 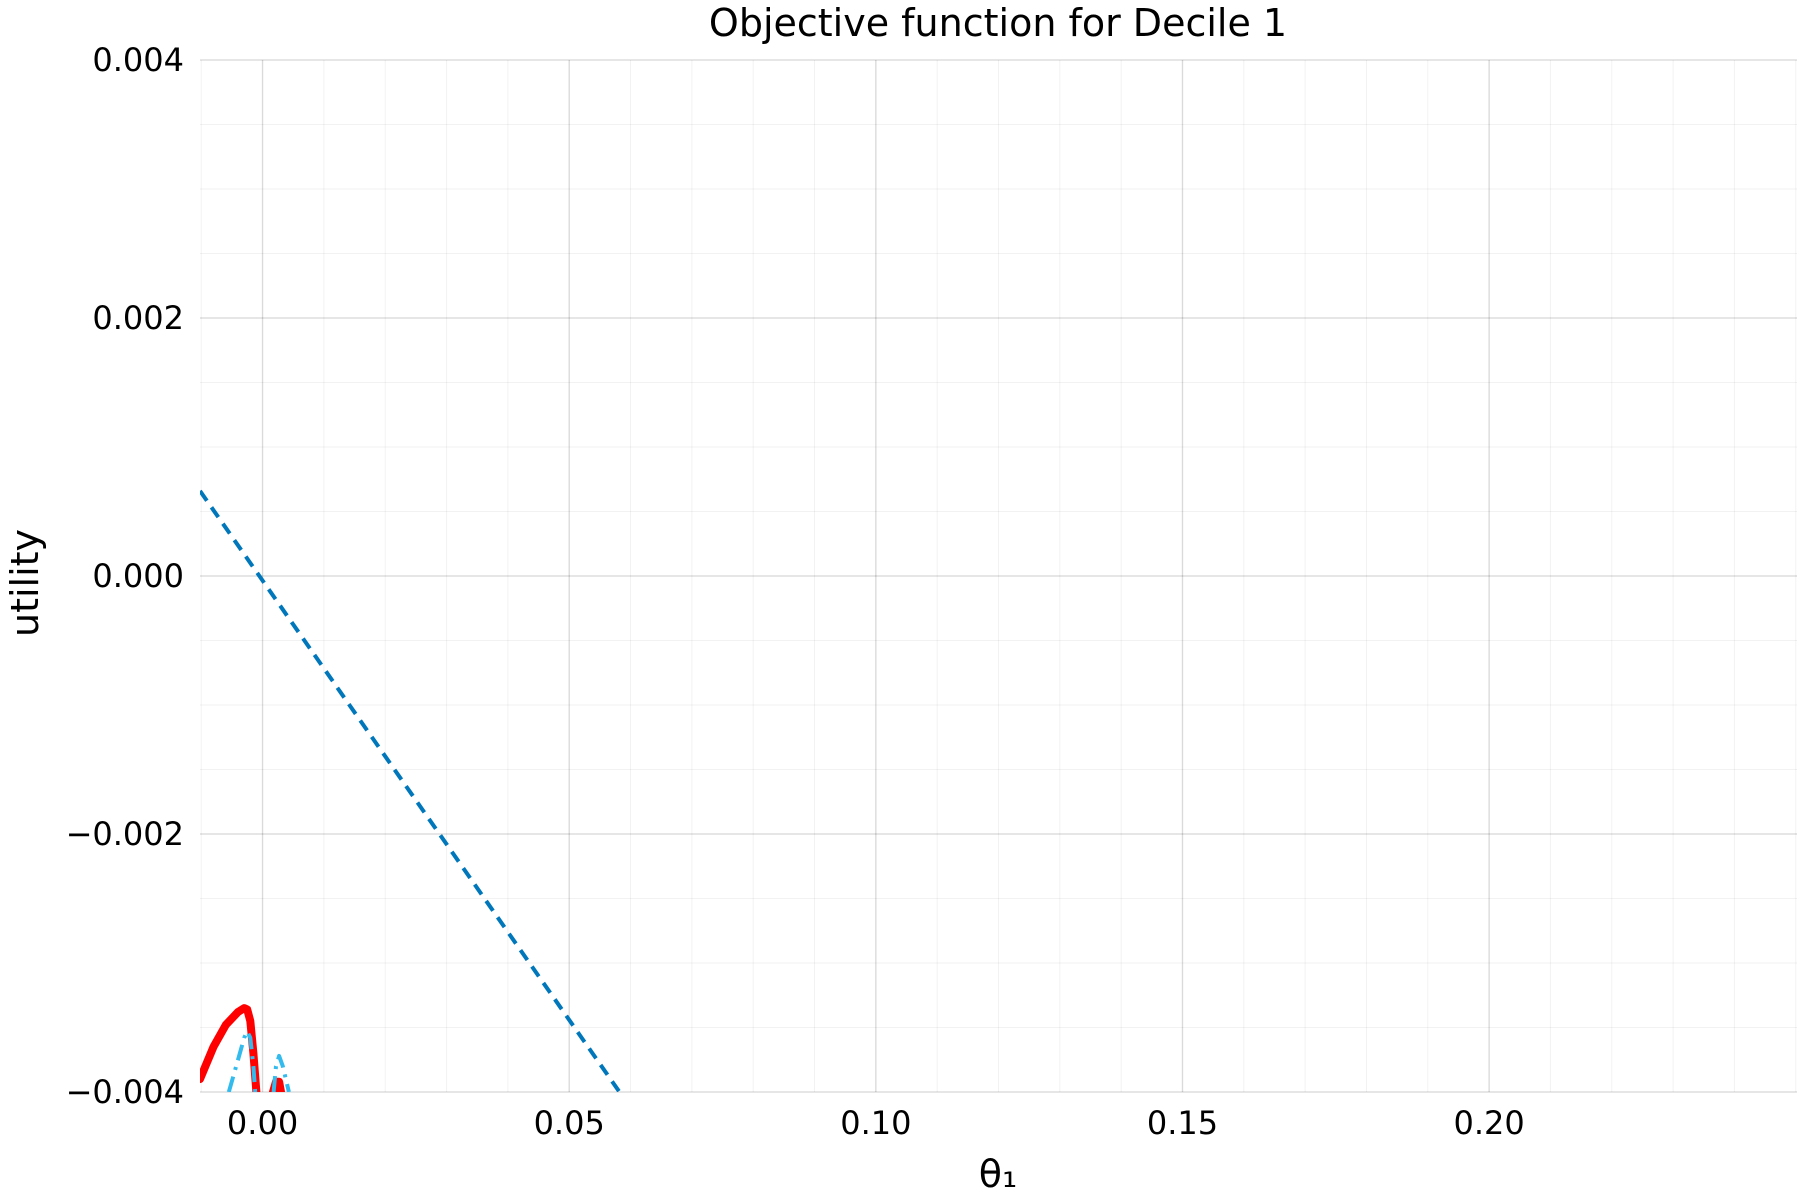 I want to click on x-axis-ticks: 0.00 0.05 0.10 0.15 0.20, so click(x=876, y=1123).